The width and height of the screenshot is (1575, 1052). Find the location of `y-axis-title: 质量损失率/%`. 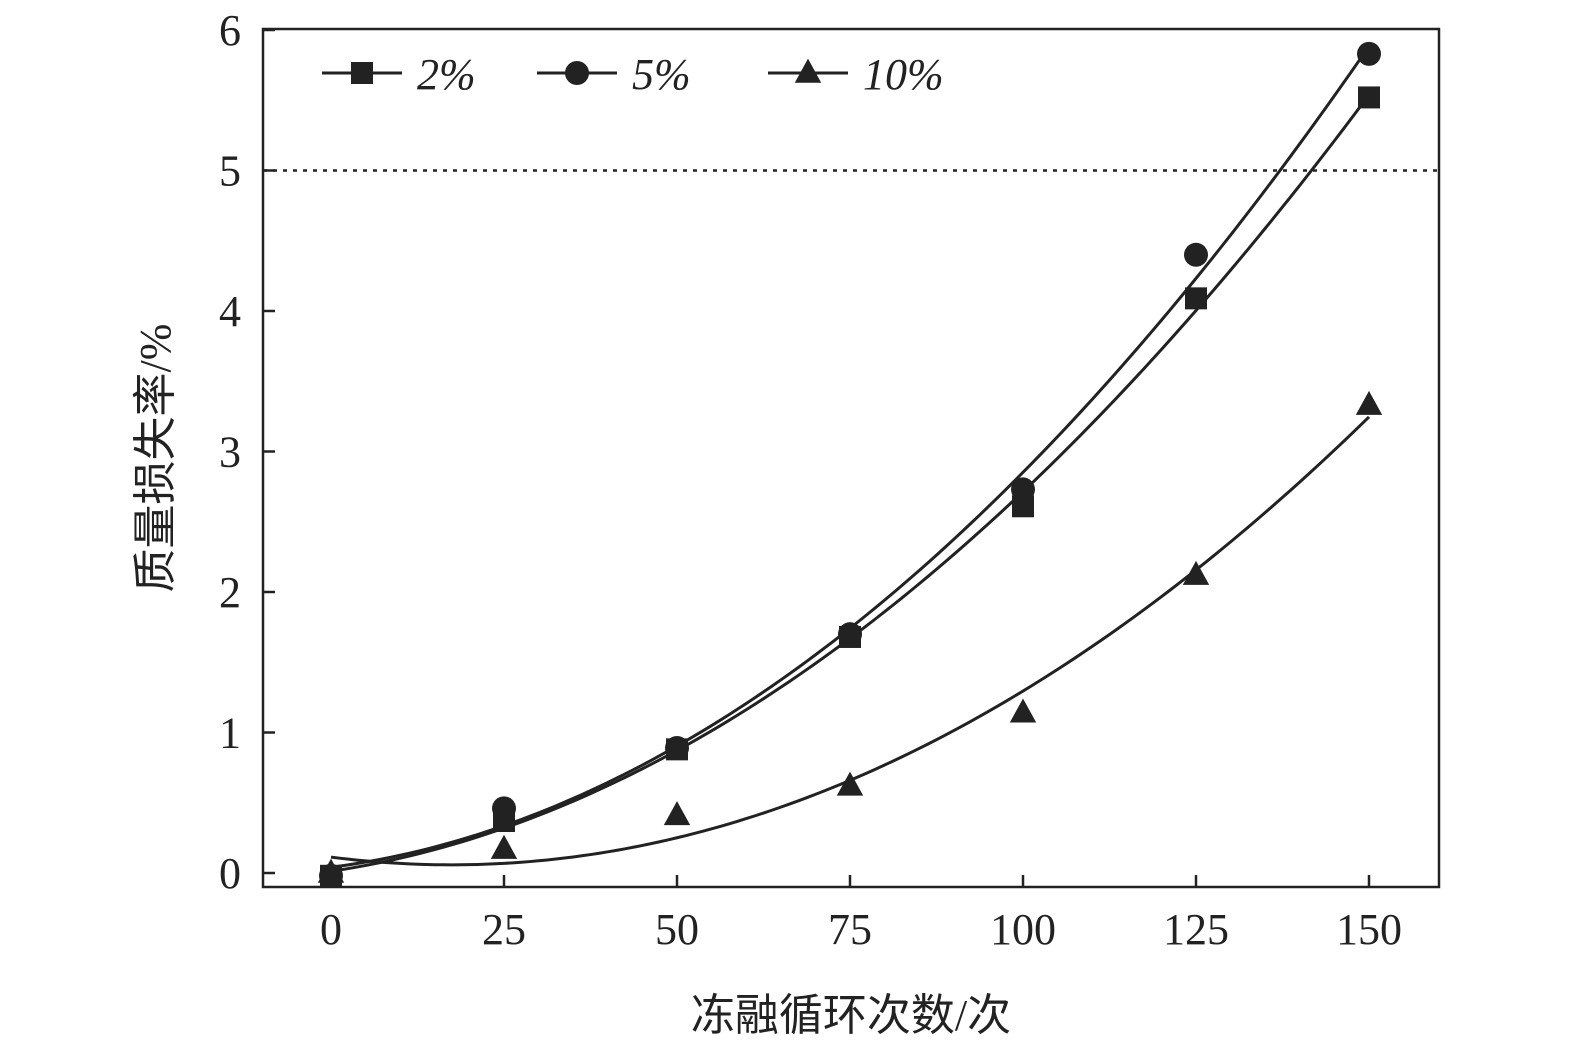

y-axis-title: 质量损失率/% is located at coordinates (155, 458).